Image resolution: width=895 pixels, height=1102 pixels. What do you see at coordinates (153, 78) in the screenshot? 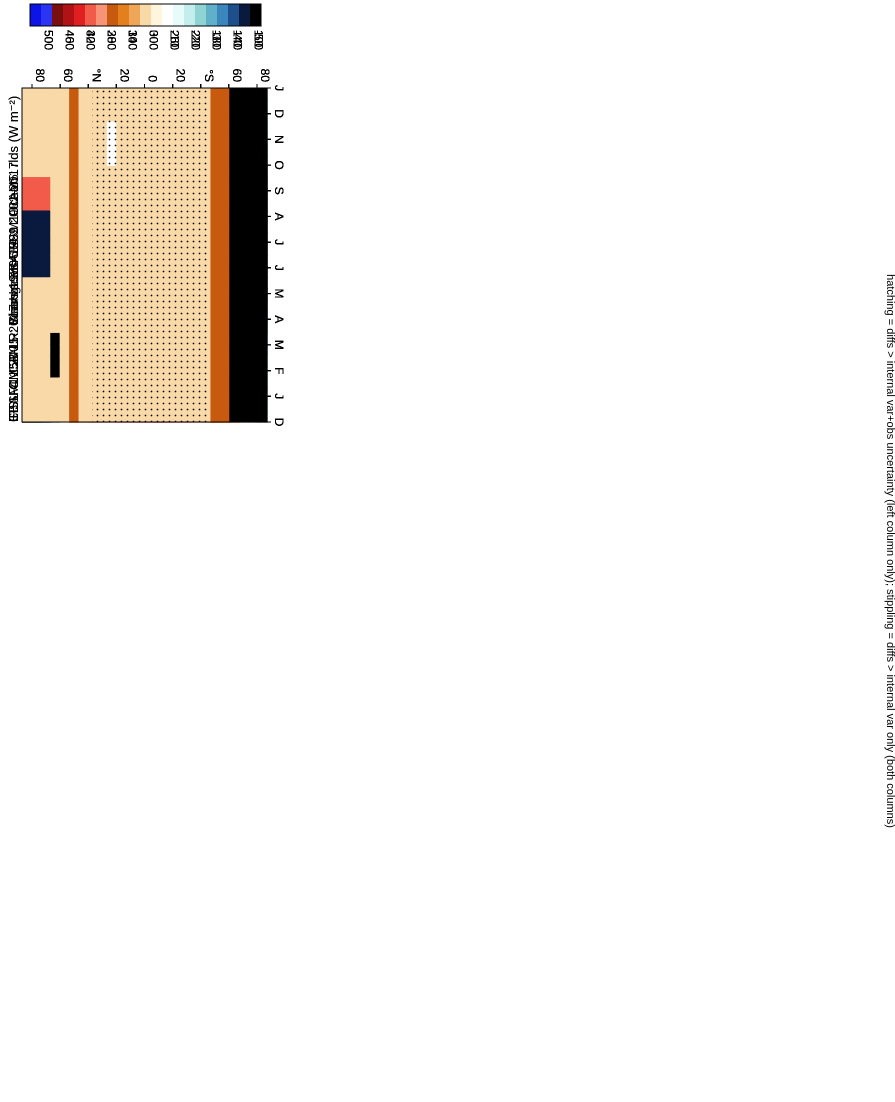
I see `lat-tick-label: 0` at bounding box center [153, 78].